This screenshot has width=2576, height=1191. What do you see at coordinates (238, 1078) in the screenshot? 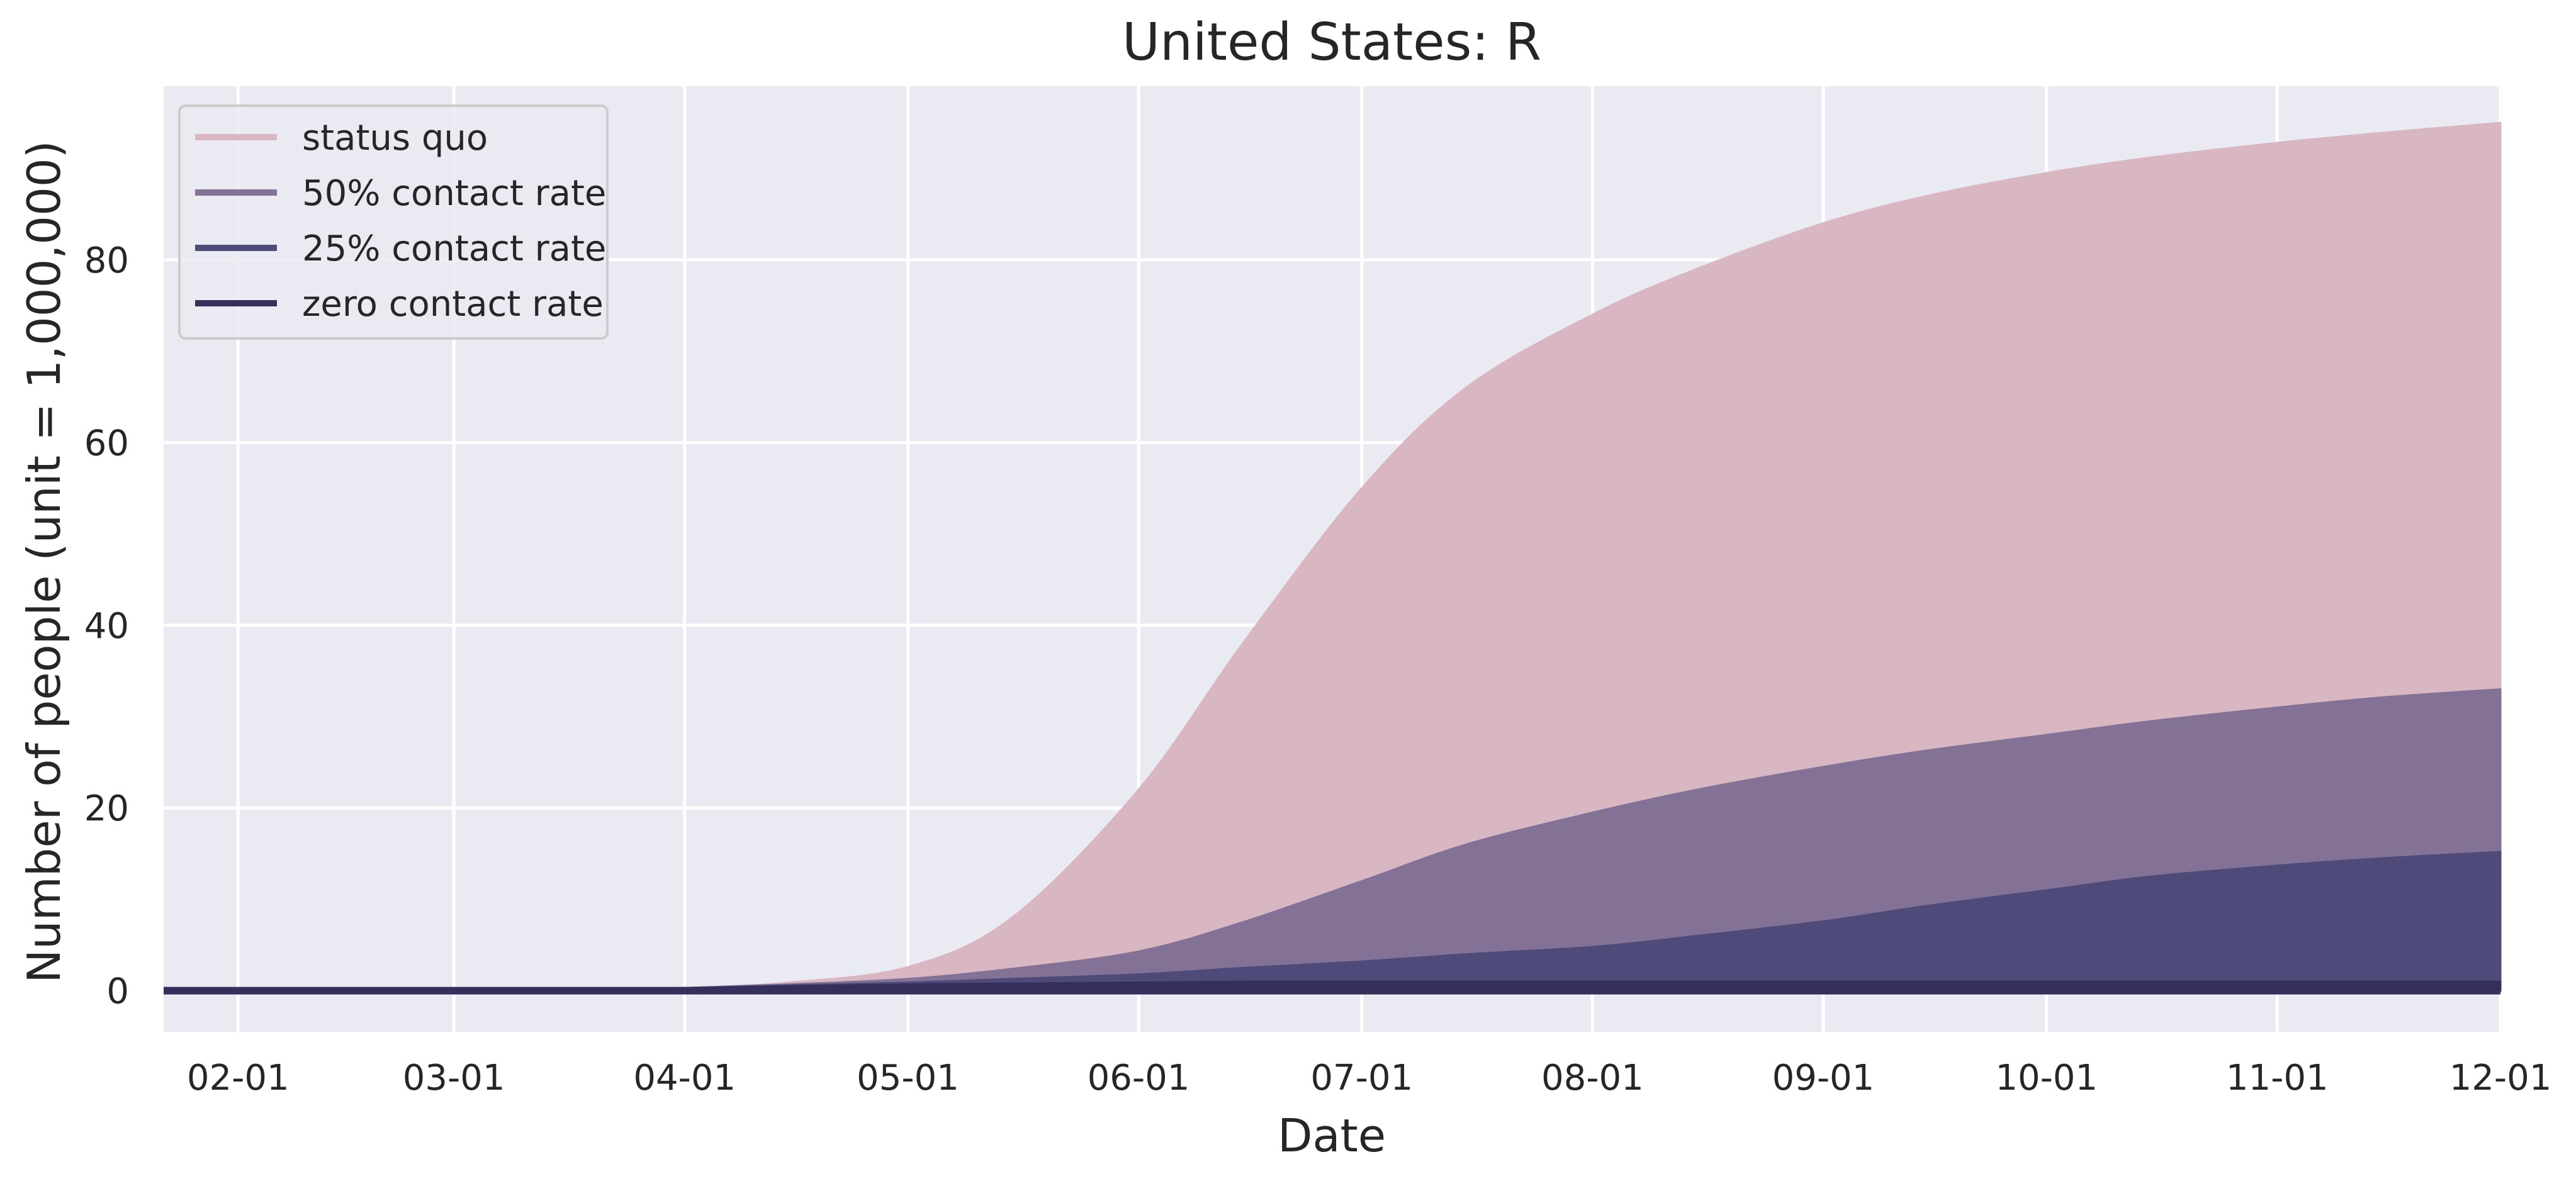
I see `x-tick-label: 02-01` at bounding box center [238, 1078].